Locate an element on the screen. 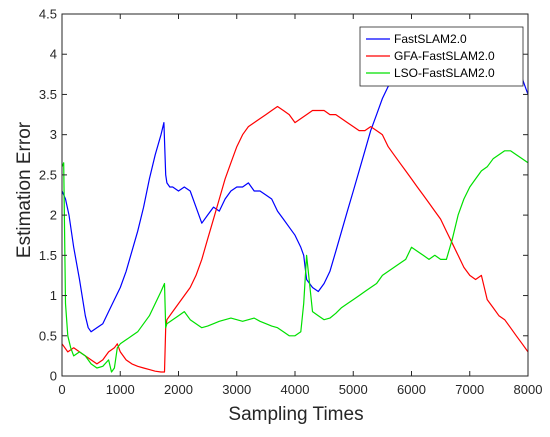  y-tick-label: 2 is located at coordinates (53, 215).